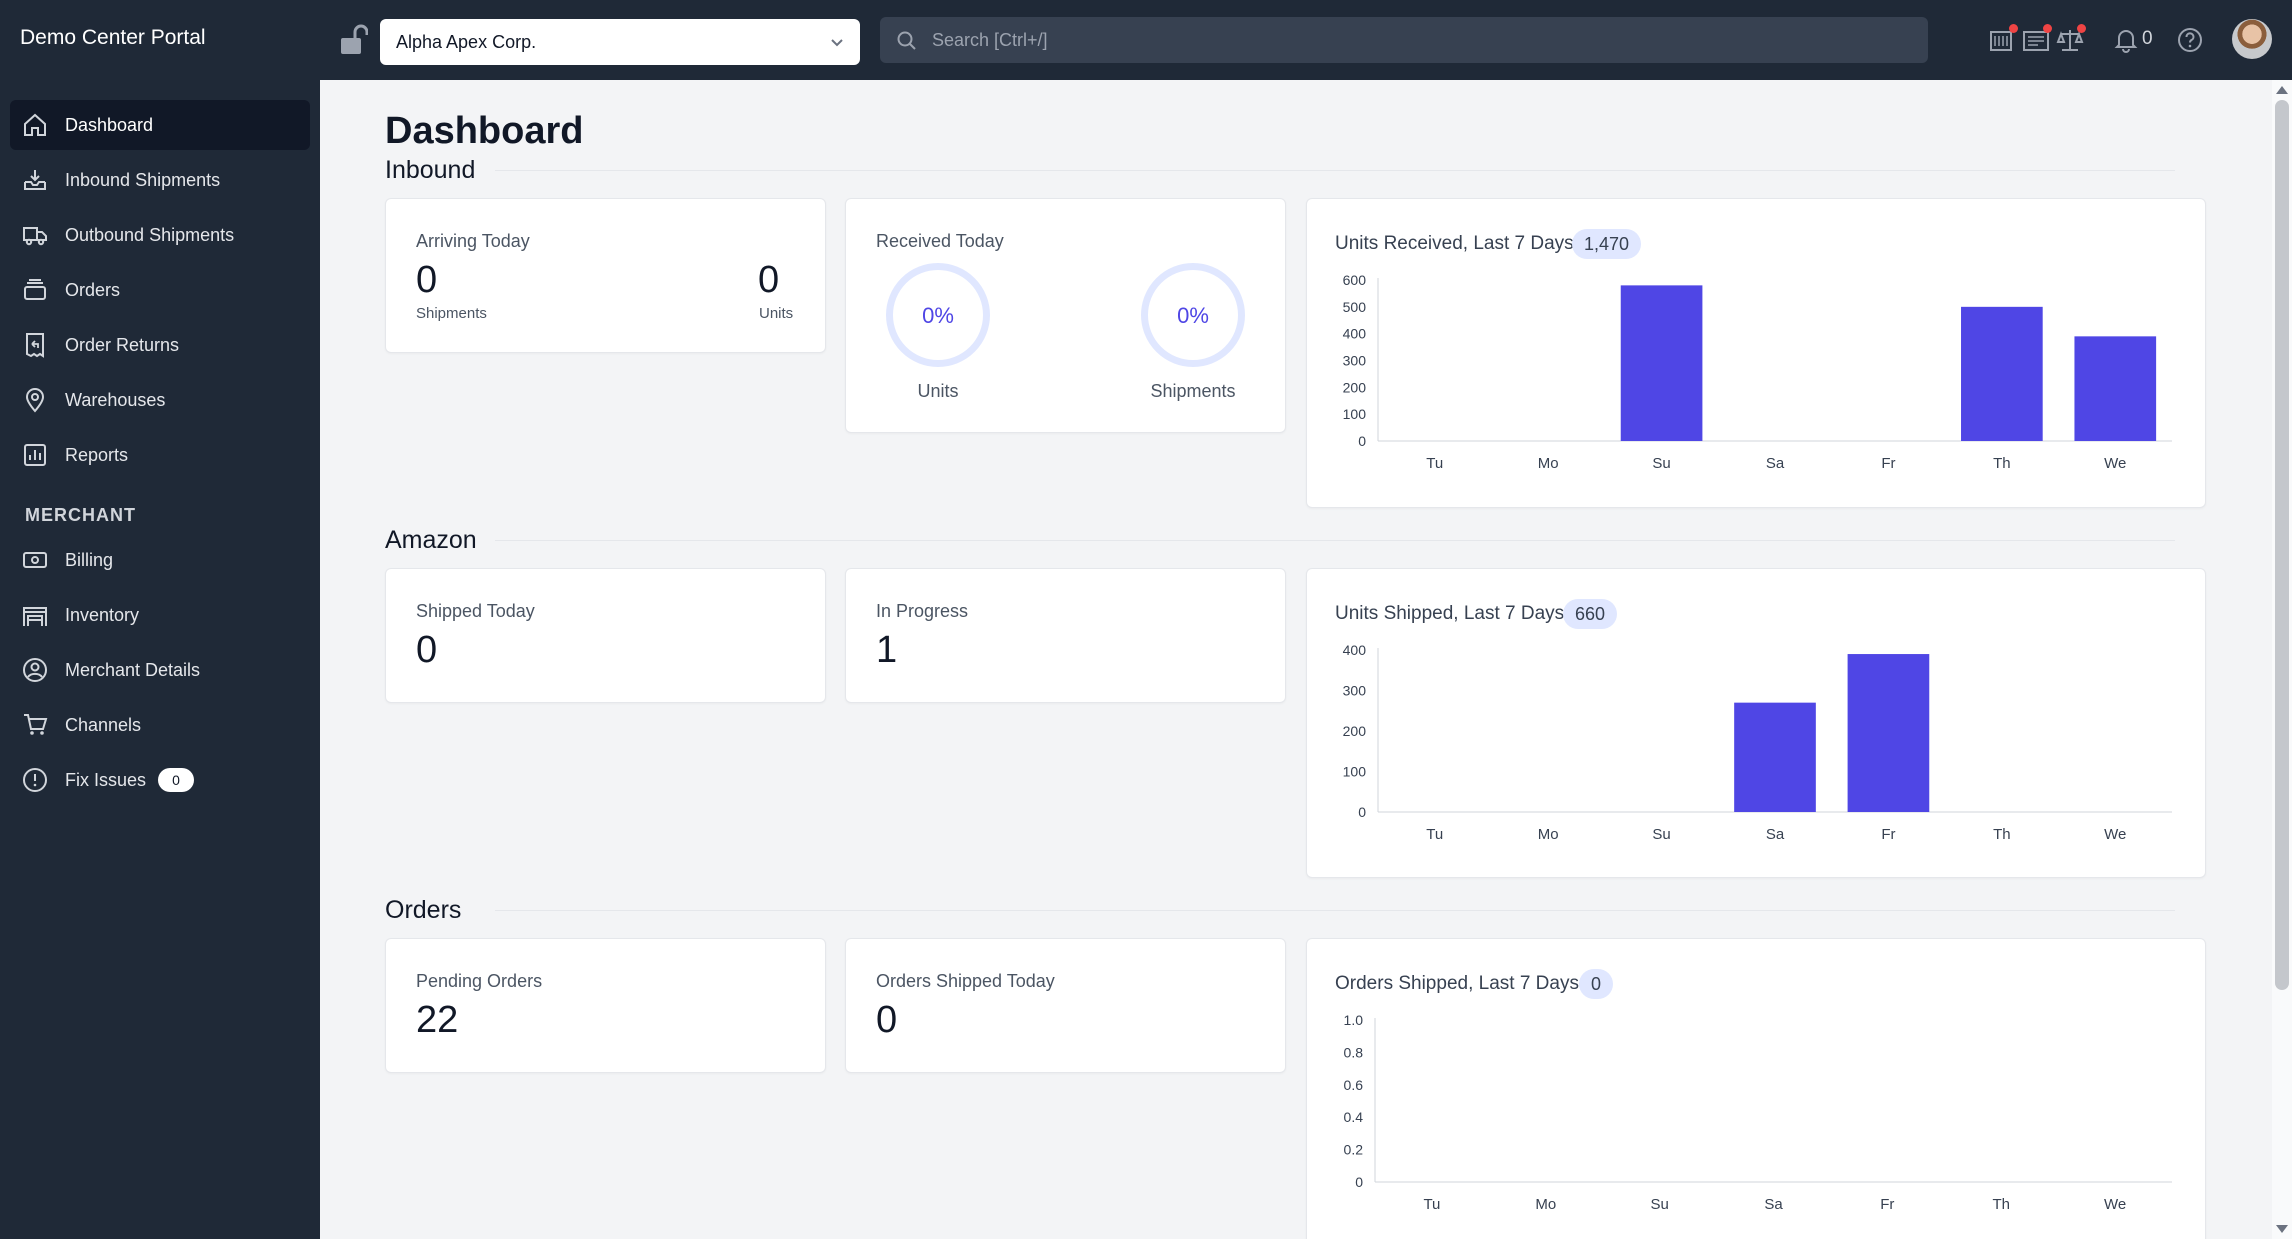 This screenshot has height=1239, width=2292. What do you see at coordinates (35, 780) in the screenshot?
I see `alert-circle-icon` at bounding box center [35, 780].